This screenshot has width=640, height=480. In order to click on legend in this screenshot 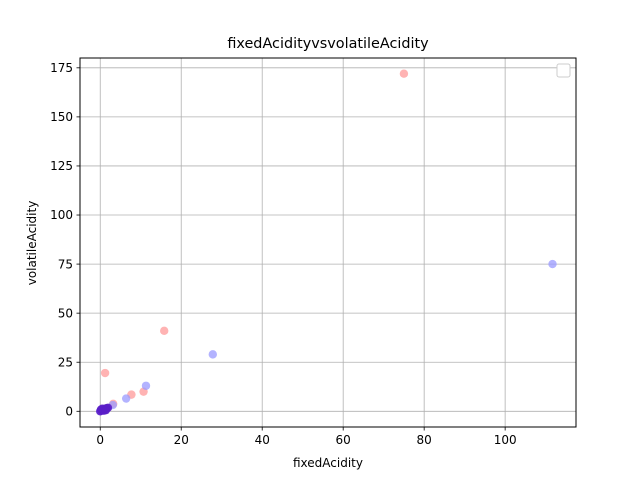, I will do `click(563, 70)`.